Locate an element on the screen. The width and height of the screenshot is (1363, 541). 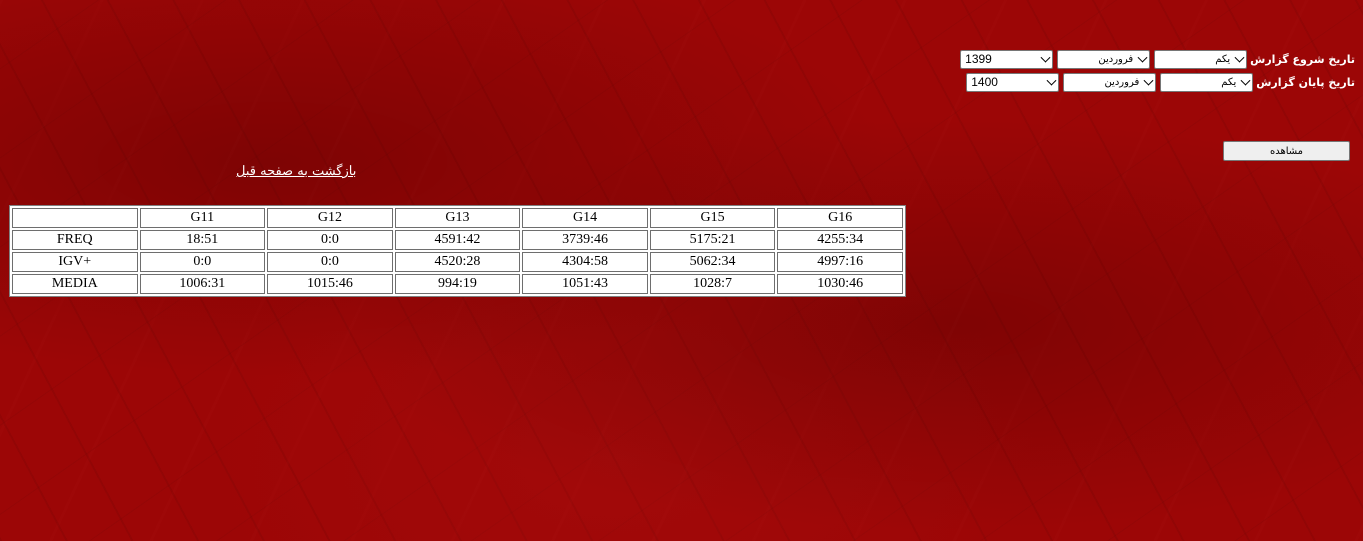
table-cell: 994:19 is located at coordinates (457, 284).